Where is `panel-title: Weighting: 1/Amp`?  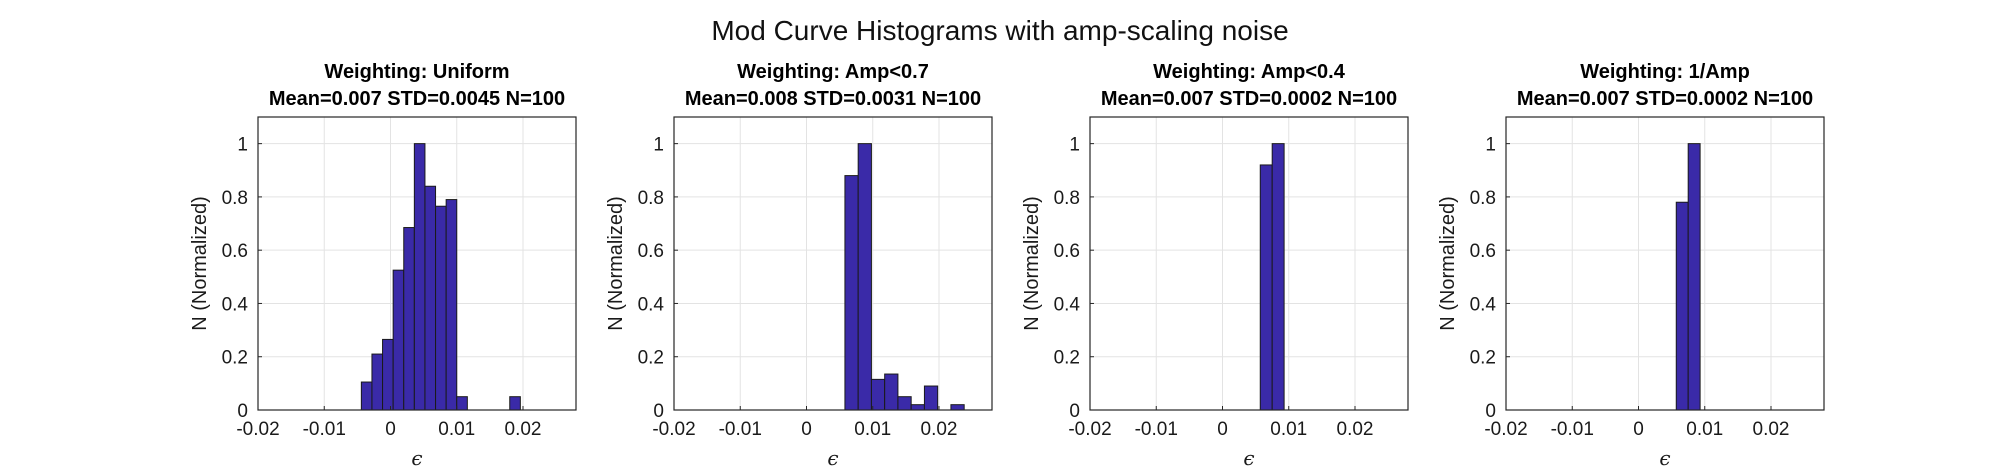 panel-title: Weighting: 1/Amp is located at coordinates (1665, 72).